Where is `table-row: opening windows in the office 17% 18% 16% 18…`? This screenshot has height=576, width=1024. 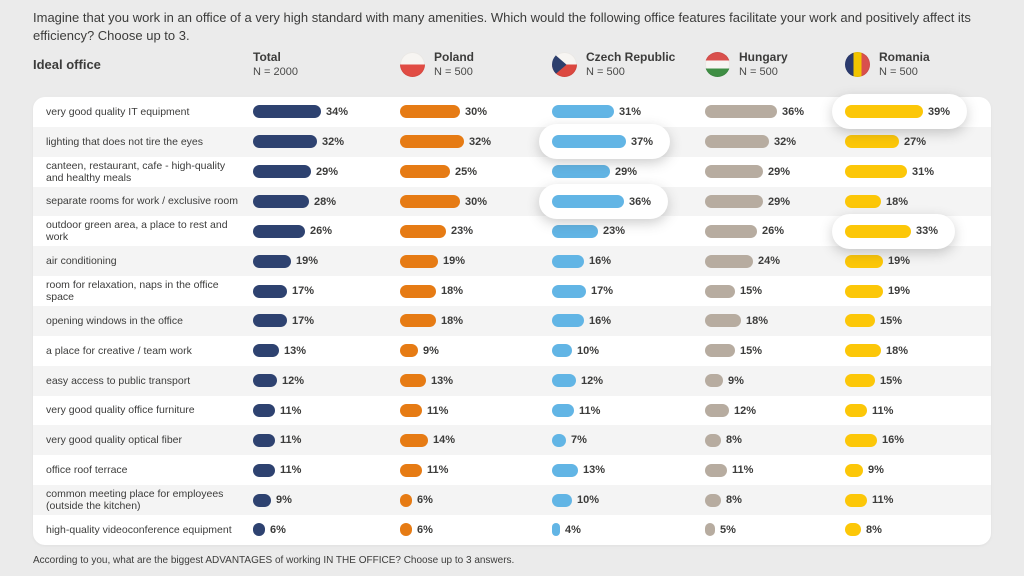 table-row: opening windows in the office 17% 18% 16% 18… is located at coordinates (512, 321).